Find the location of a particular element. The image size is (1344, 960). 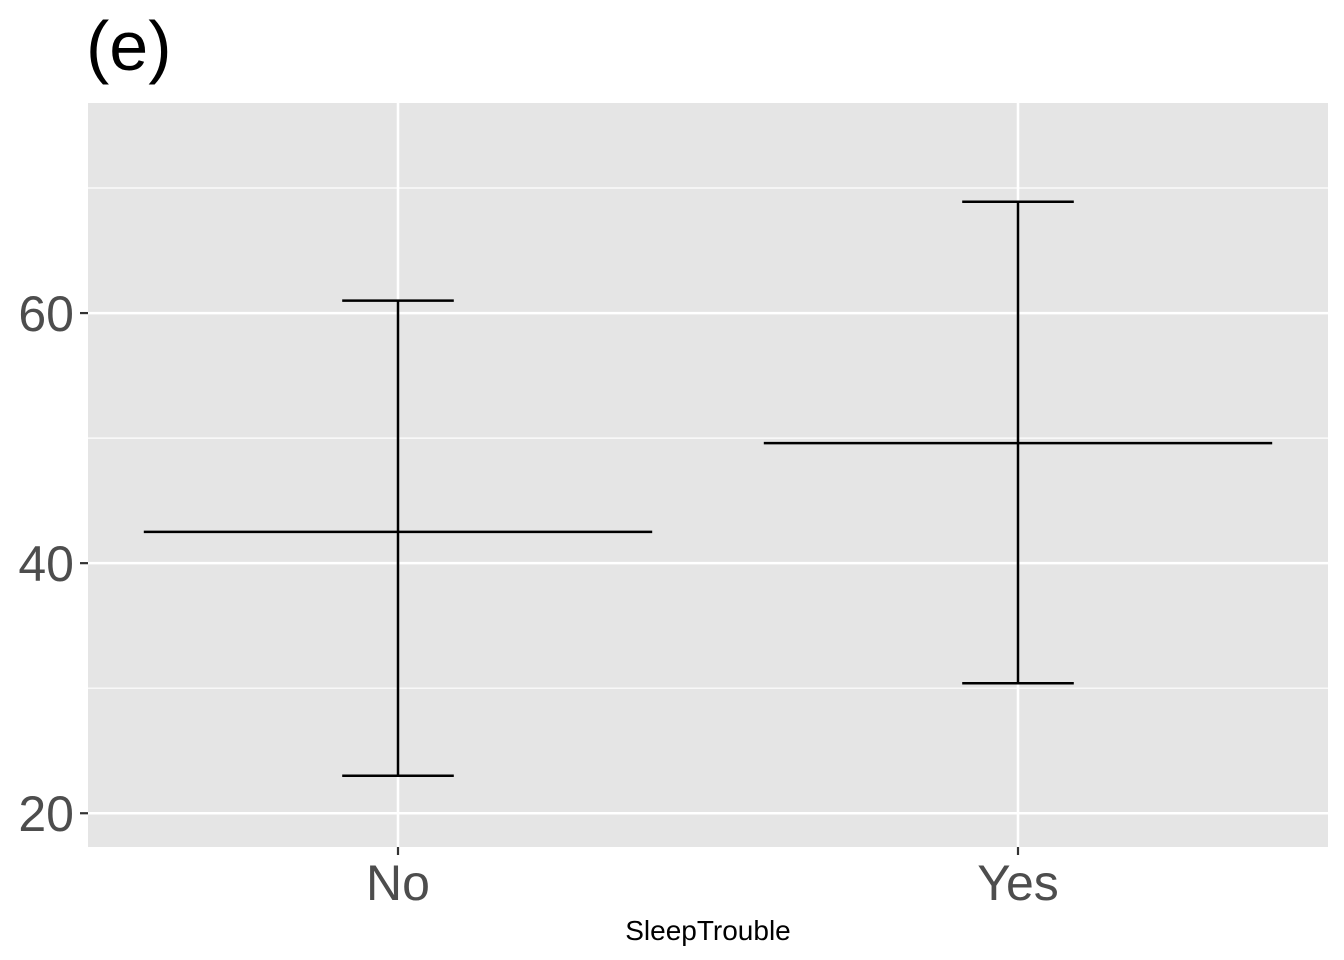

y-axis: 20 40 60 is located at coordinates (53, 564).